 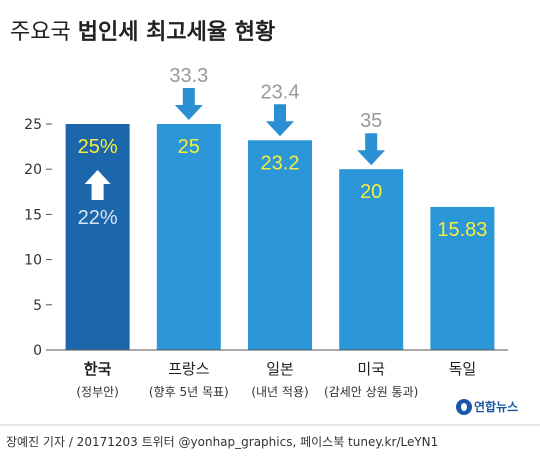 What do you see at coordinates (463, 369) in the screenshot?
I see `category-label: 독일` at bounding box center [463, 369].